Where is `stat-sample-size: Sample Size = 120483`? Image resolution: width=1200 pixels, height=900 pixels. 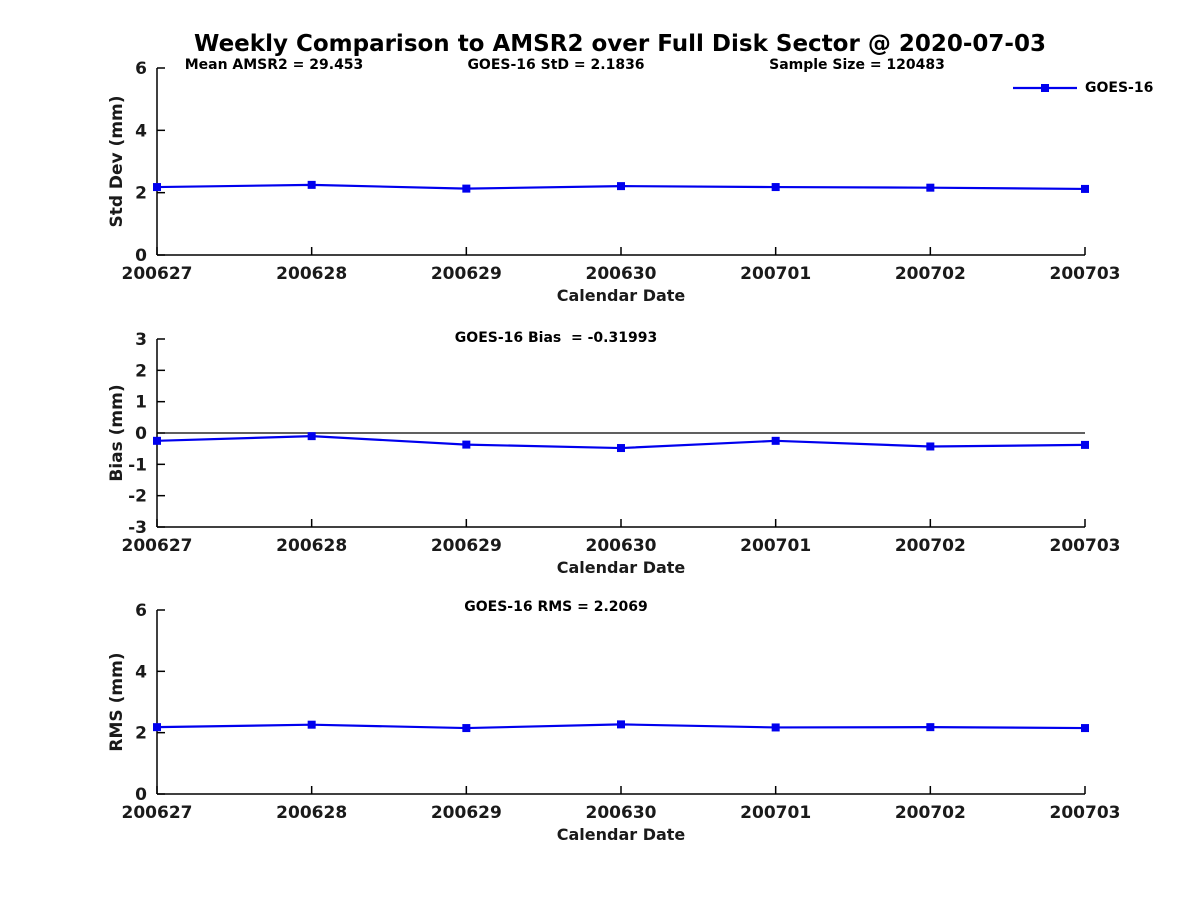
stat-sample-size: Sample Size = 120483 is located at coordinates (857, 65).